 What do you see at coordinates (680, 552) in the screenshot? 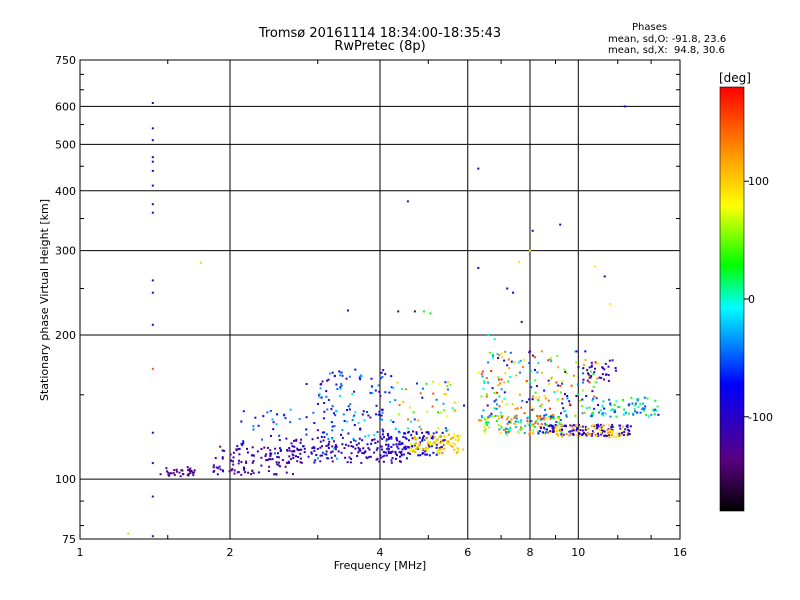
I see `x-tick-label: 16` at bounding box center [680, 552].